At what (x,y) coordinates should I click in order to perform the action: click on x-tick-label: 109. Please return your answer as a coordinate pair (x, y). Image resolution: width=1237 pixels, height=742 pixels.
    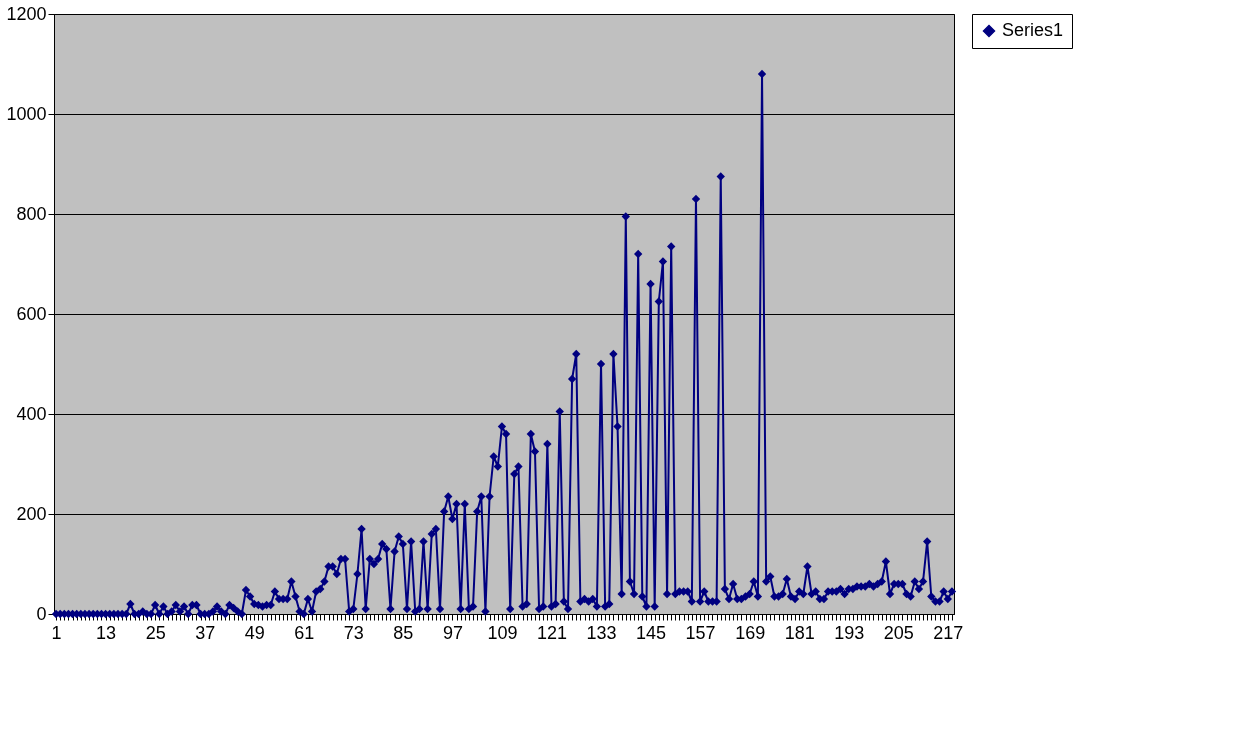
    Looking at the image, I should click on (502, 632).